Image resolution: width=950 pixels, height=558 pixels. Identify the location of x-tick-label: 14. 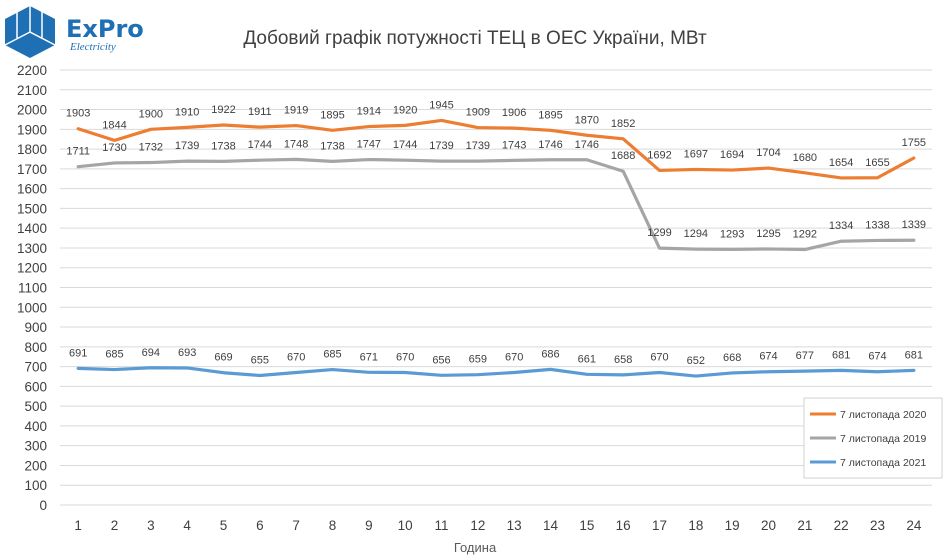
(551, 525).